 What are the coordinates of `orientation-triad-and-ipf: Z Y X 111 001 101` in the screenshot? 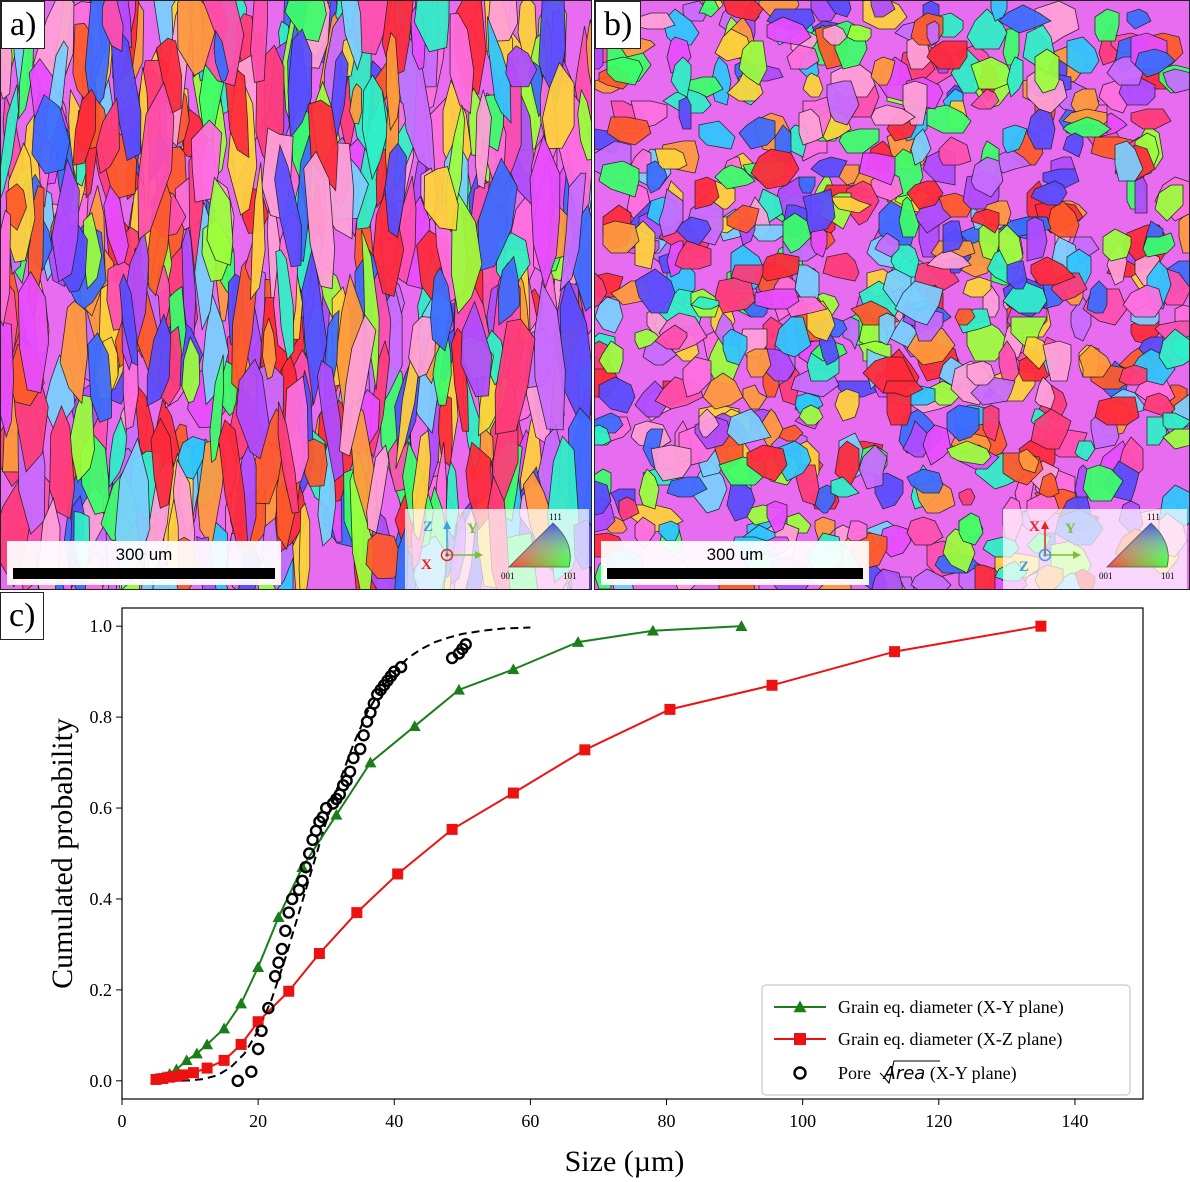 It's located at (499, 546).